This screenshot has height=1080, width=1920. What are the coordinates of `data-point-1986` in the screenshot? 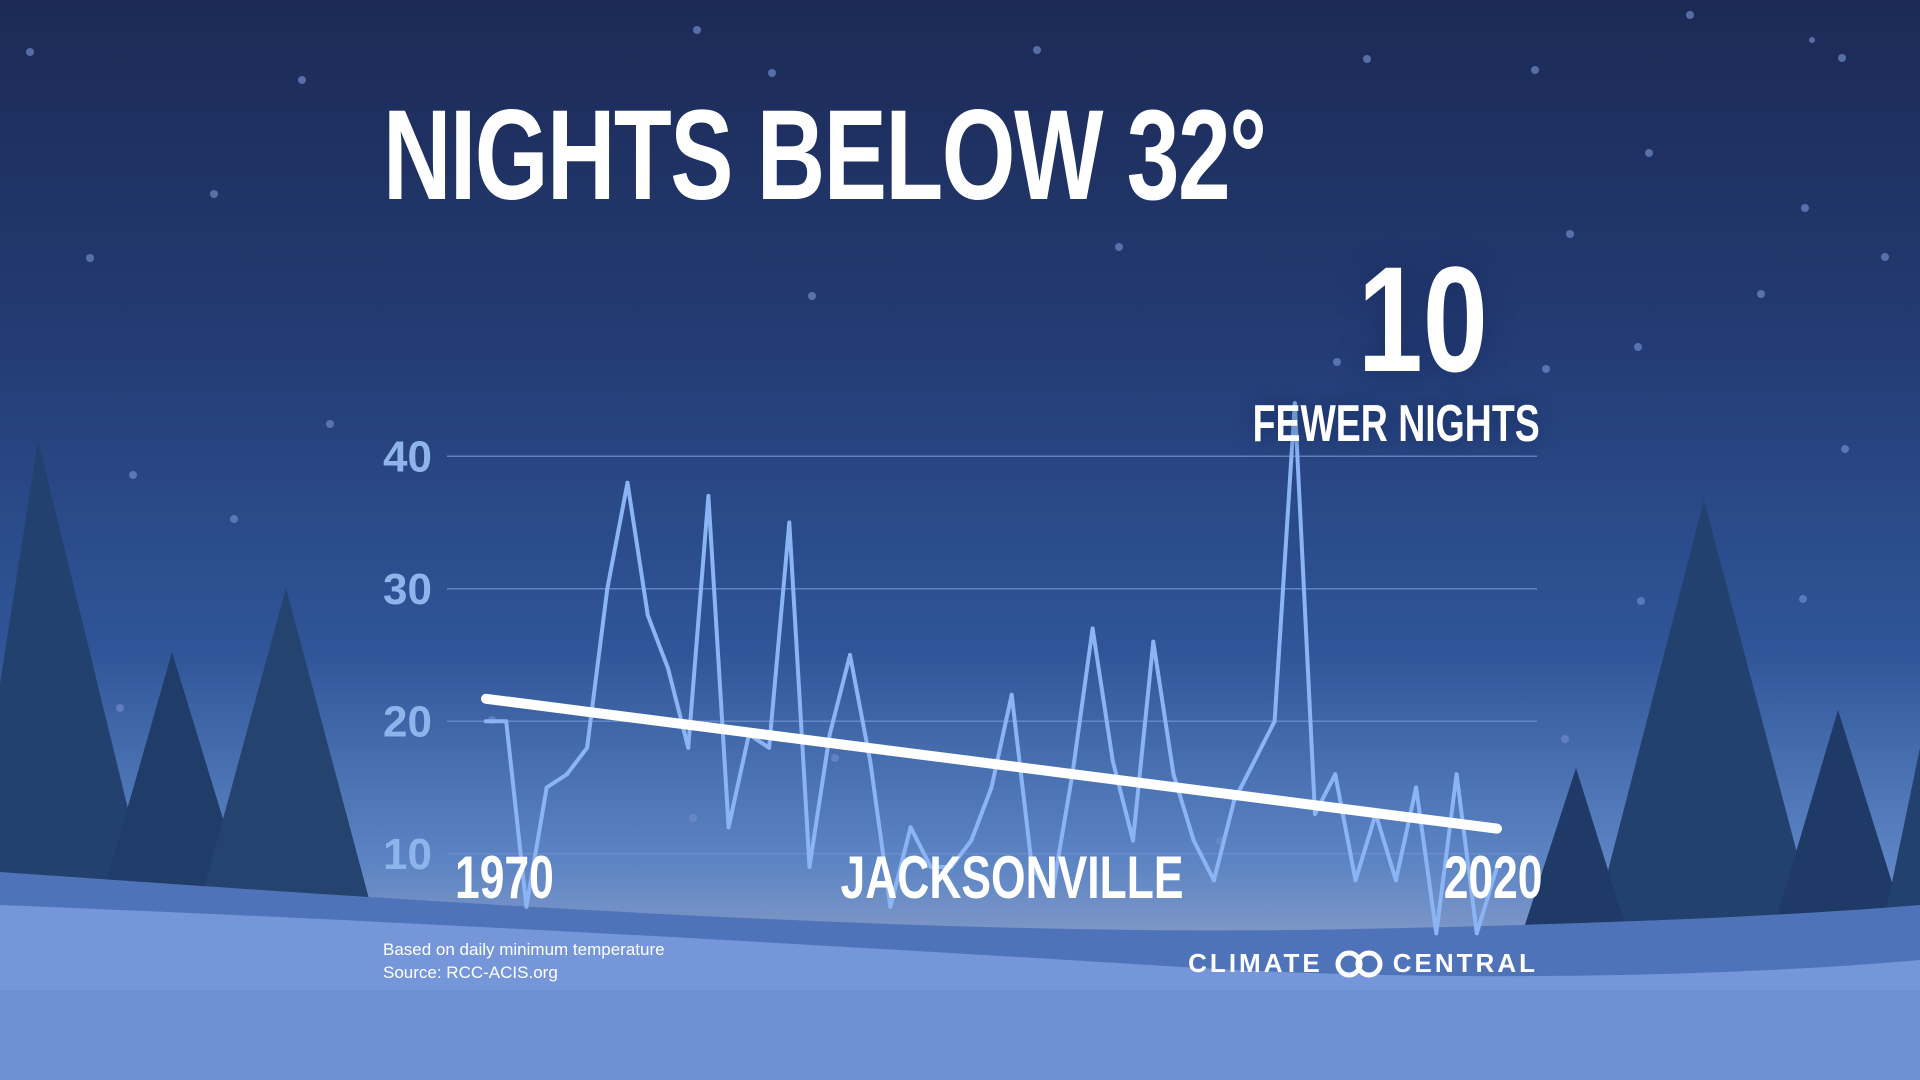 It's located at (809, 867).